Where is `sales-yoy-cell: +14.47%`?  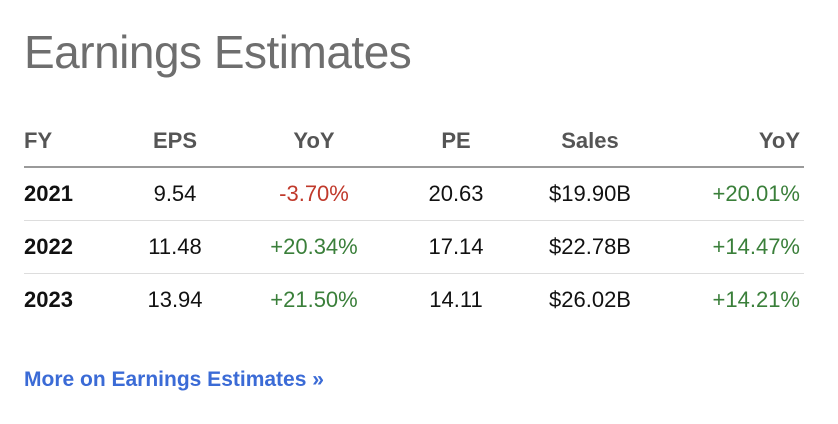
sales-yoy-cell: +14.47% is located at coordinates (733, 247).